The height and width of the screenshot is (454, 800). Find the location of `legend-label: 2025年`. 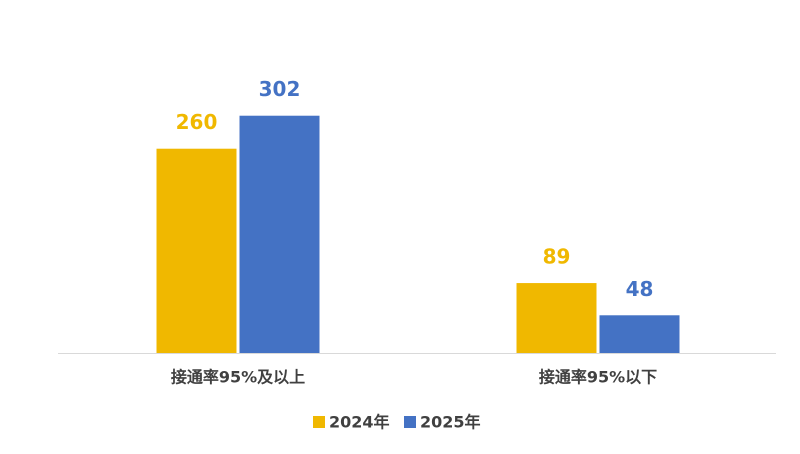

legend-label: 2025年 is located at coordinates (450, 422).